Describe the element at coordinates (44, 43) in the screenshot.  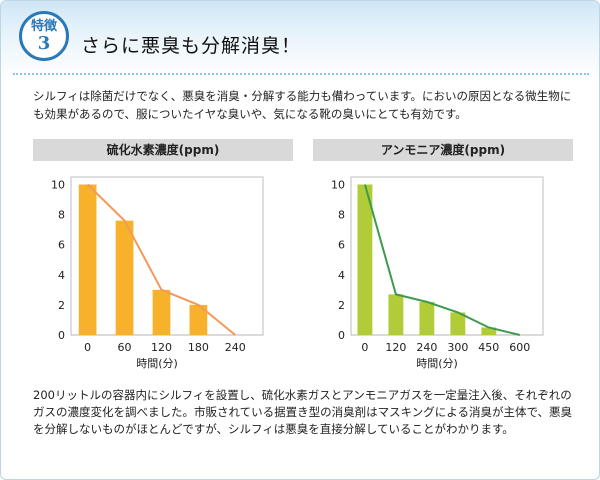
I see `badge-number: 3` at that location.